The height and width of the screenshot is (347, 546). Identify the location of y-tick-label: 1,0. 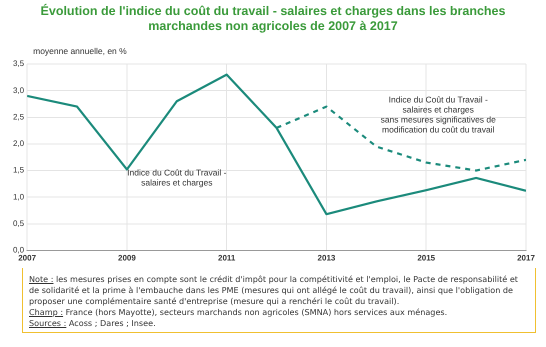
(18, 197).